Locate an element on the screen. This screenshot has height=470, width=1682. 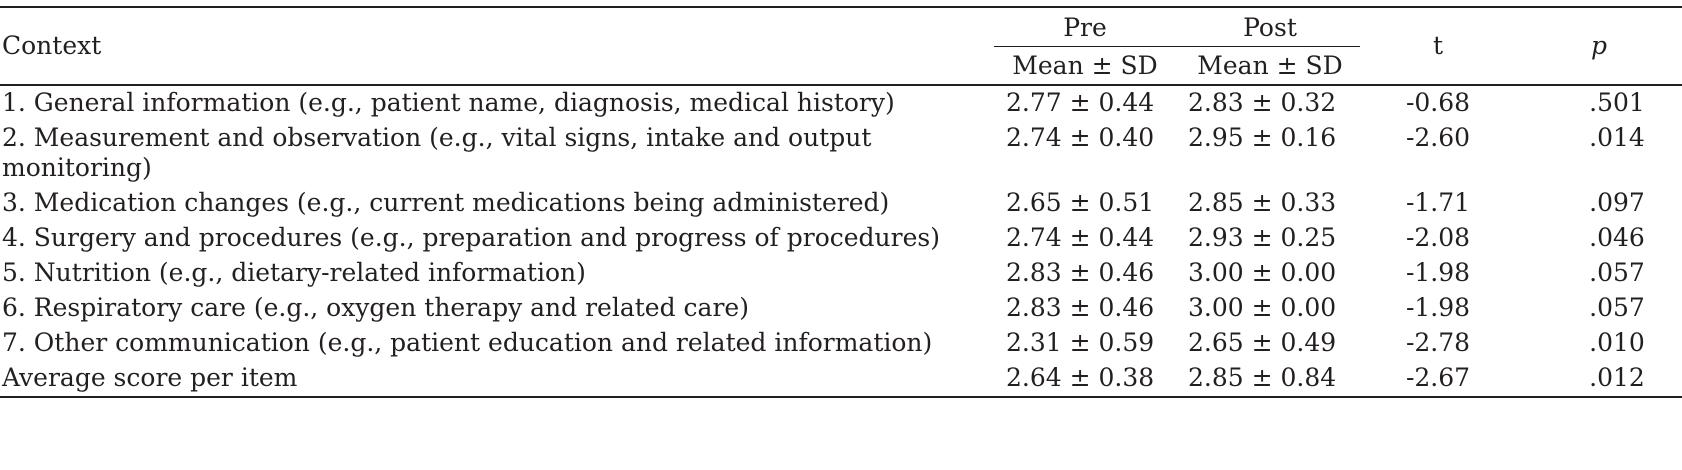
t-cell: -2.78 is located at coordinates (1438, 342).